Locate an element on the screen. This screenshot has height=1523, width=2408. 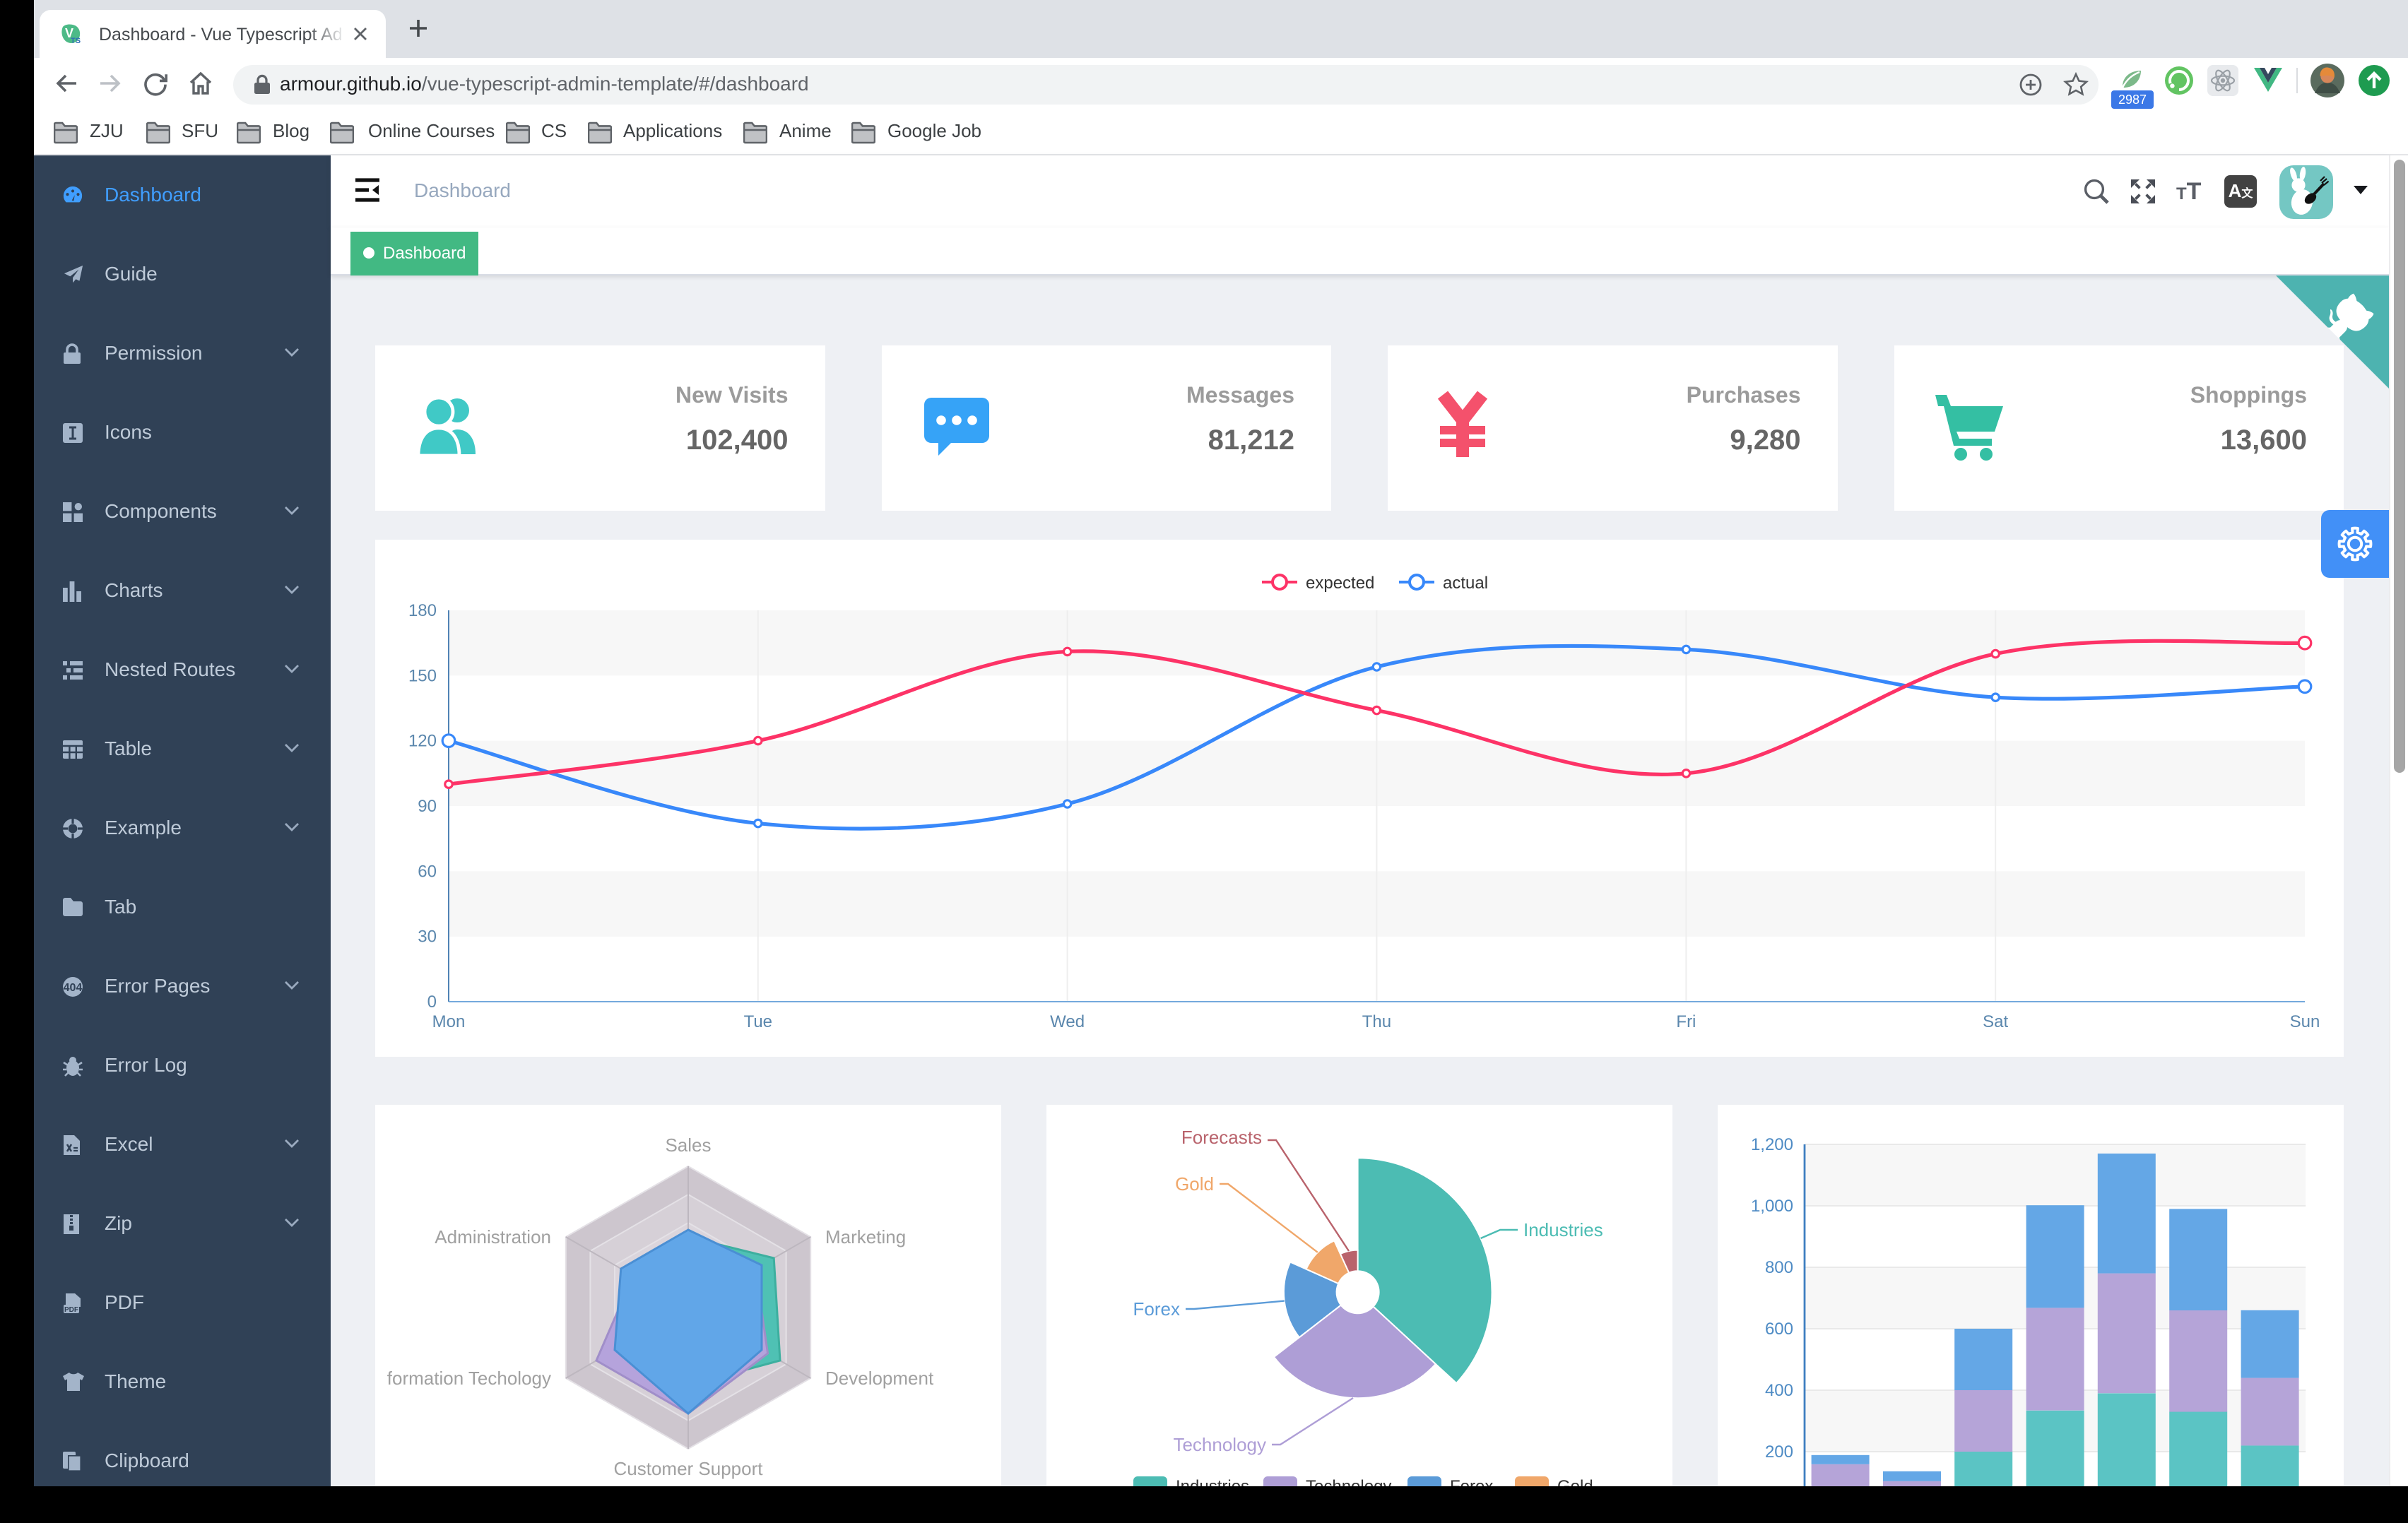
svg-text: 60 is located at coordinates (427, 871).